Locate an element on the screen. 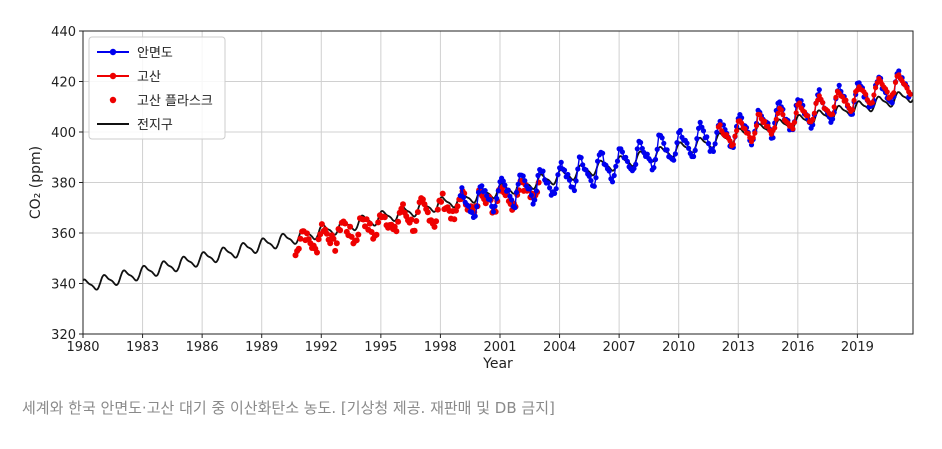 The width and height of the screenshot is (942, 449). y-tick-label: 340 is located at coordinates (63, 285).